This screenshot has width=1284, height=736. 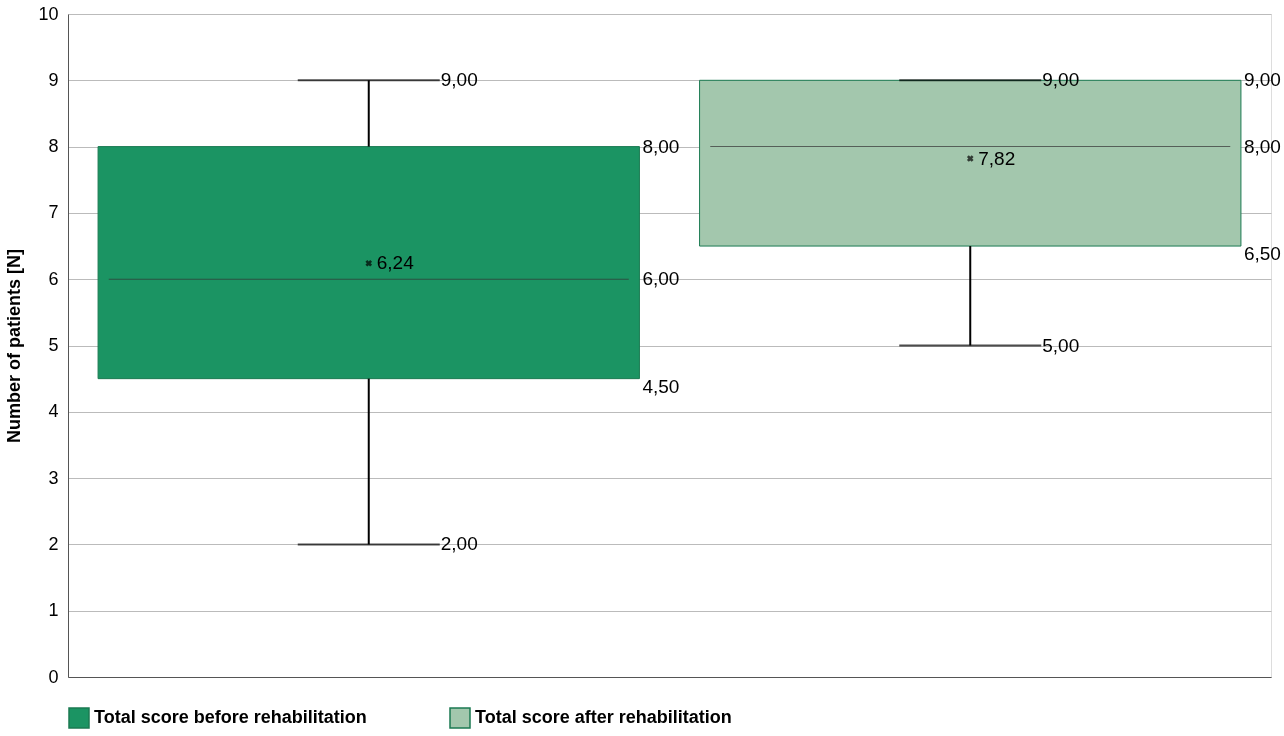 I want to click on y-tick-label: 10, so click(x=48, y=13).